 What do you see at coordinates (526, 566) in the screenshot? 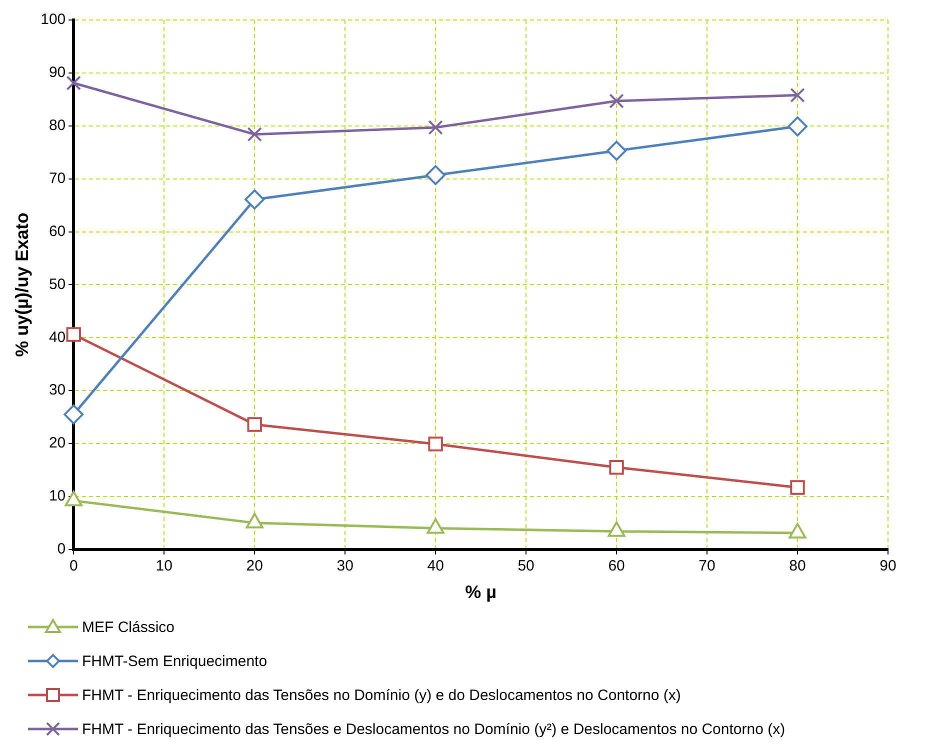
I see `x-tick-label: 50` at bounding box center [526, 566].